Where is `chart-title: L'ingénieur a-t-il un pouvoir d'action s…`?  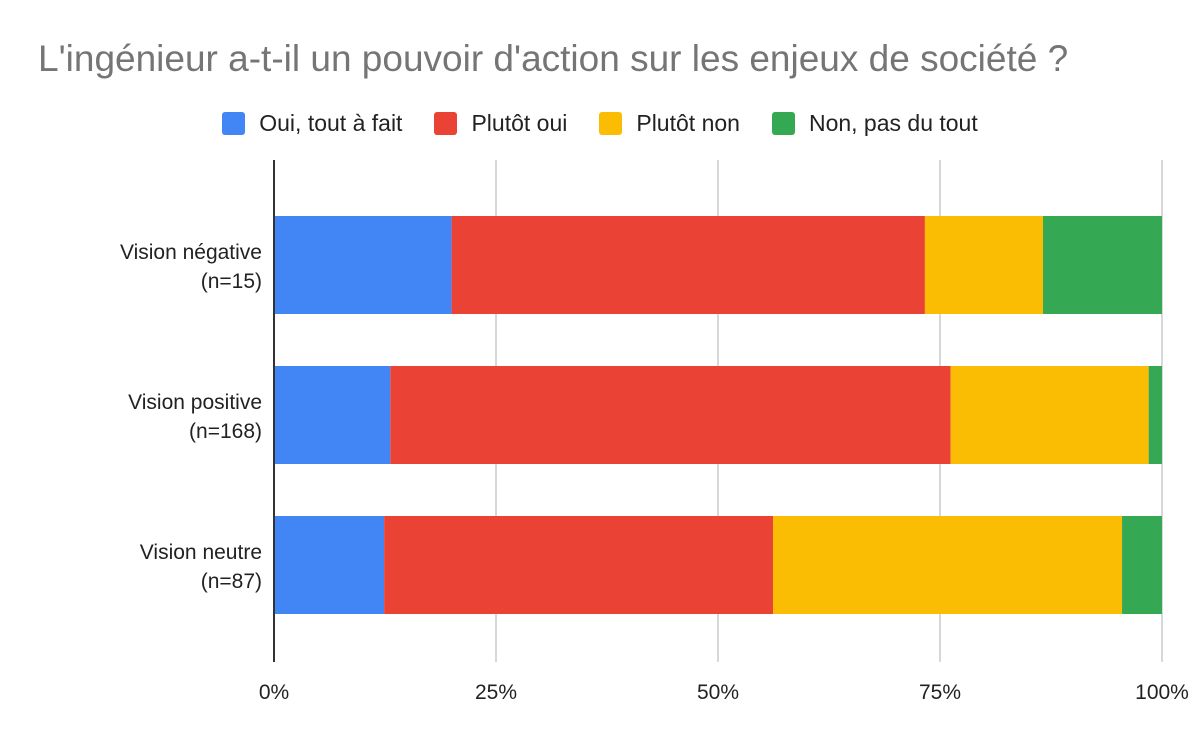 chart-title: L'ingénieur a-t-il un pouvoir d'action s… is located at coordinates (553, 58).